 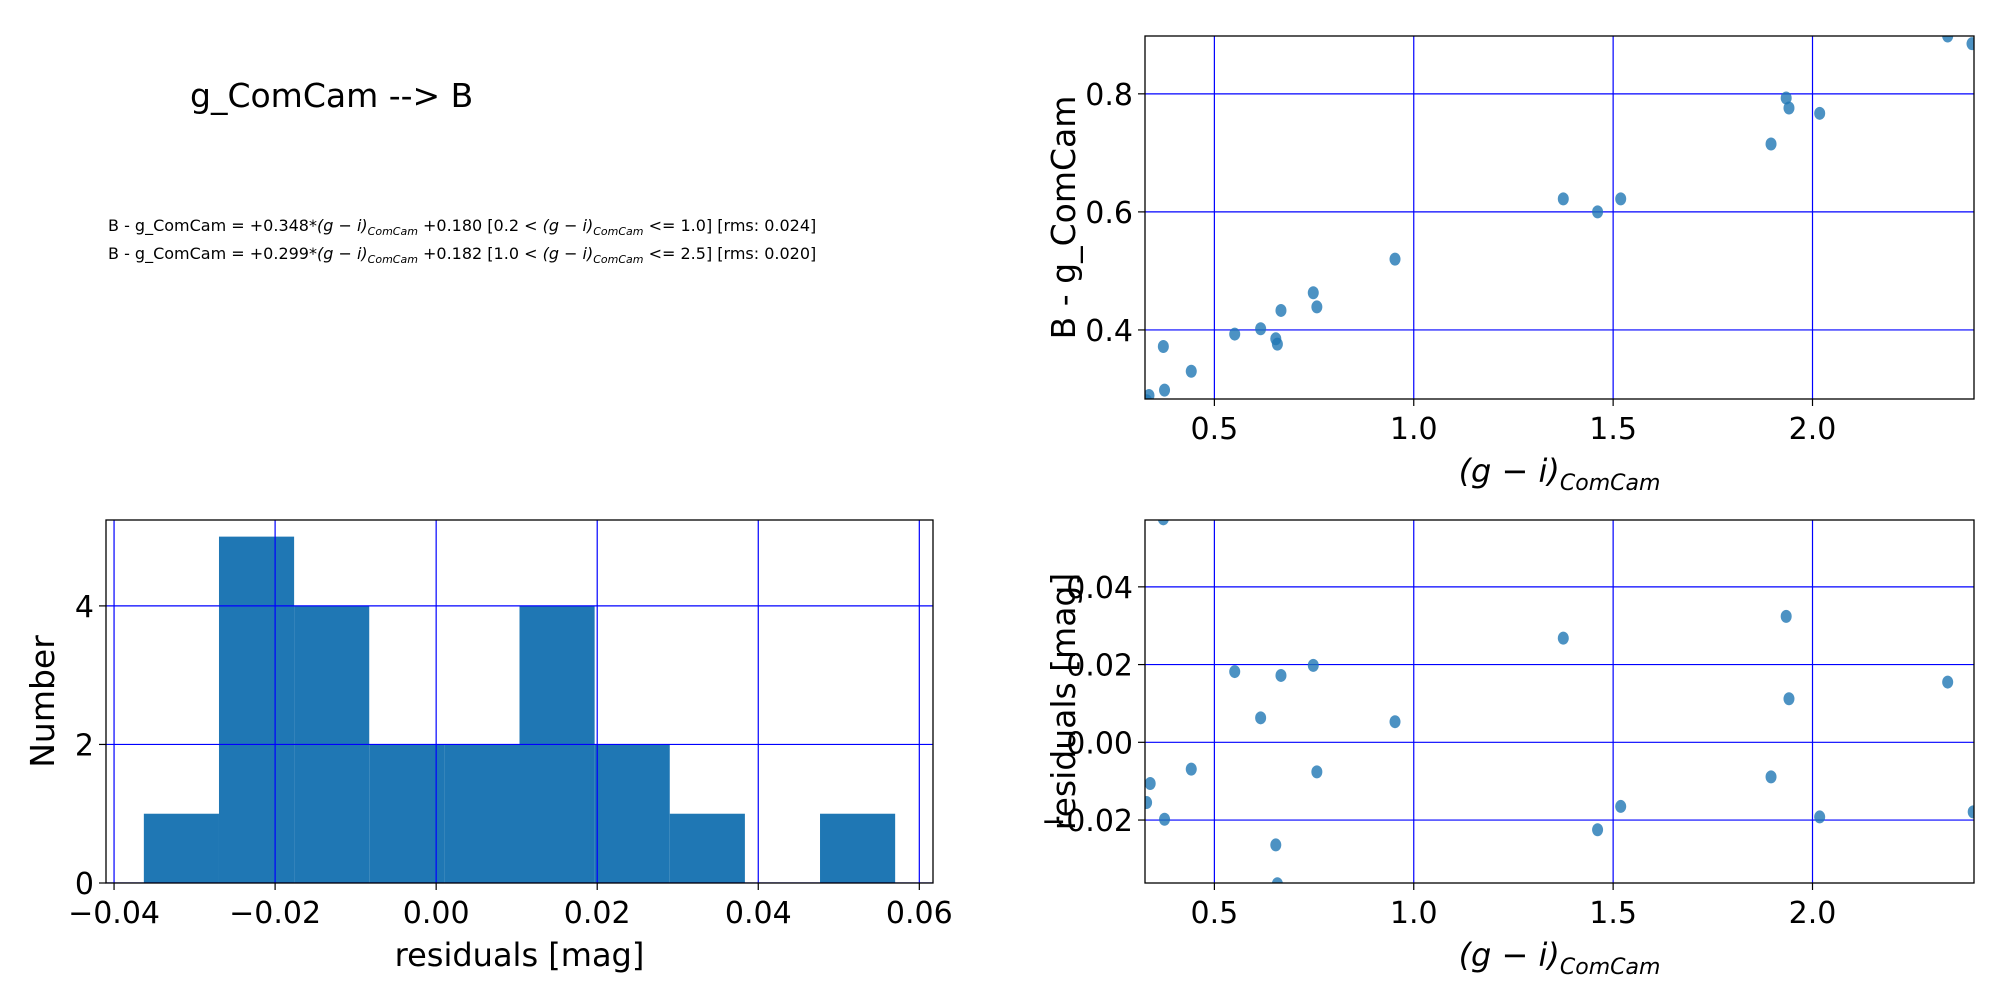 I want to click on eq2-range-sub: ComCam, so click(x=618, y=260).